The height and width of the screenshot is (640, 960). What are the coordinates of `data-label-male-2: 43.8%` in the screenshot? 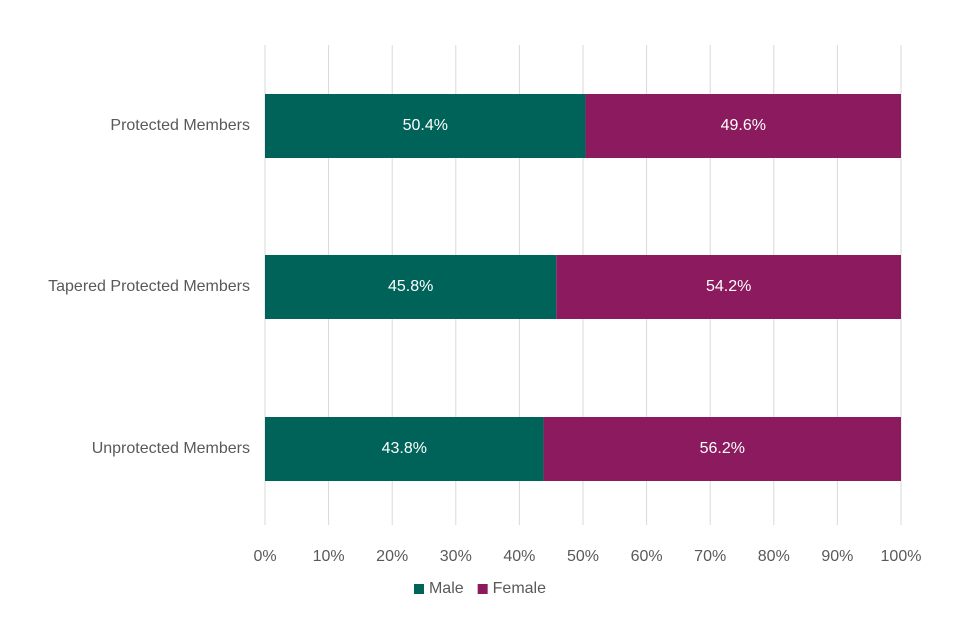 It's located at (404, 448).